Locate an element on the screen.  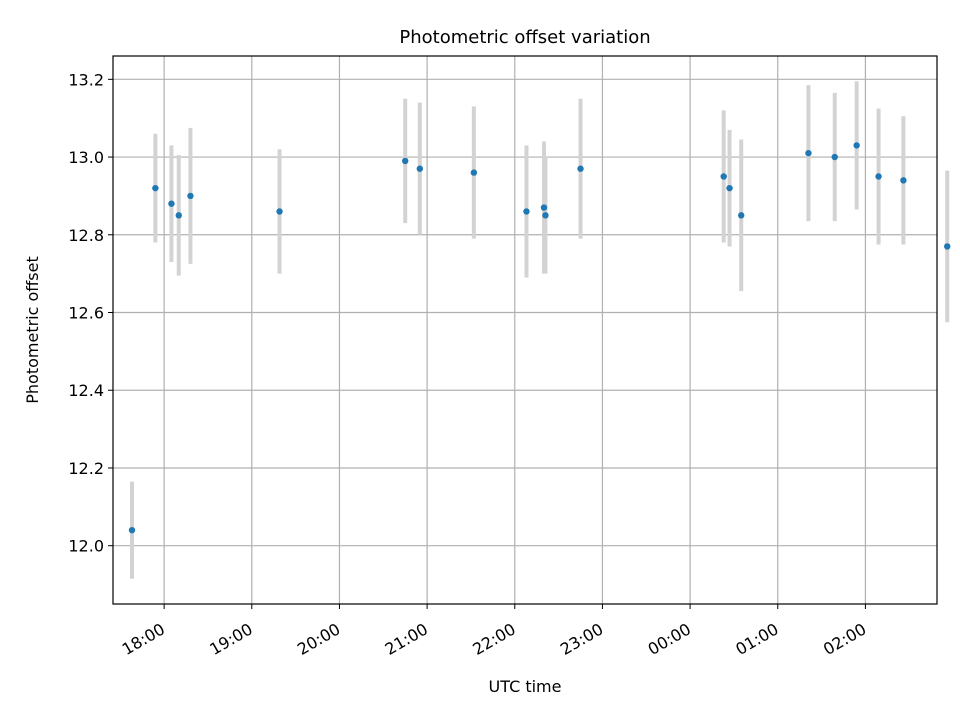
y-axis-ticks: 12.0 12.2 12.4 12.6 12.8 13.0 13.2 is located at coordinates (90, 313).